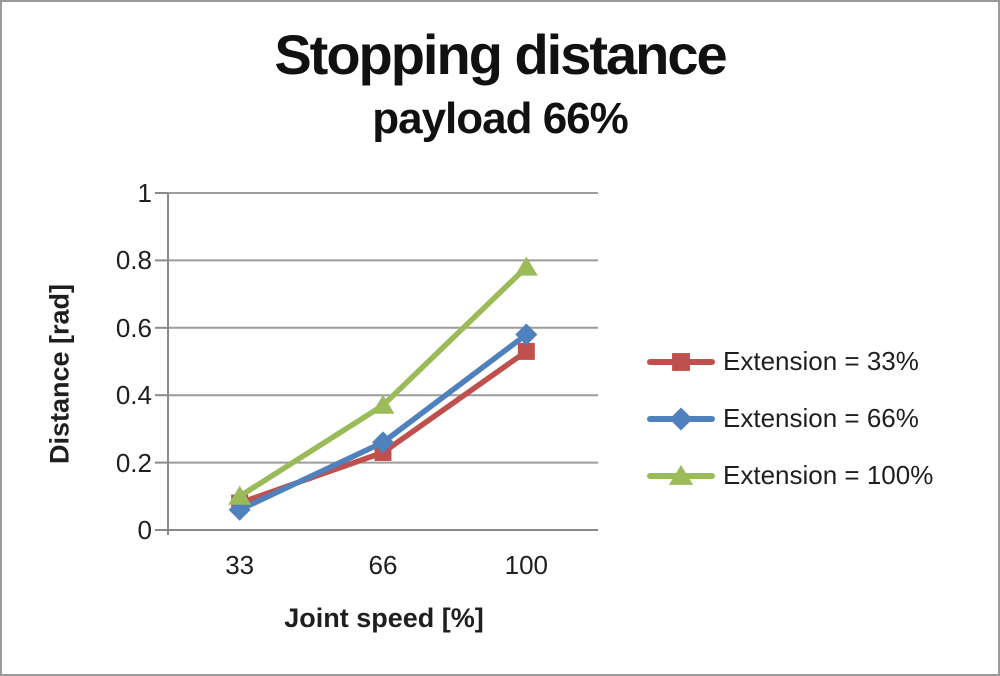 The width and height of the screenshot is (1000, 676). What do you see at coordinates (133, 260) in the screenshot?
I see `y-tick-label: 0.8` at bounding box center [133, 260].